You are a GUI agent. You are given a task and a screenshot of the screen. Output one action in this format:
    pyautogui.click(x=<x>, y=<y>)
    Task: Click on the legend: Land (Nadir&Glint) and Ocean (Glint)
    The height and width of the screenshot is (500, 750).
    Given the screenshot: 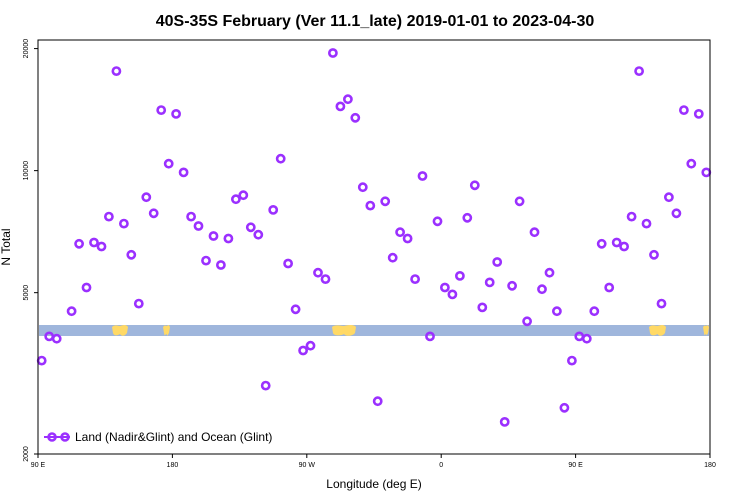 What is the action you would take?
    pyautogui.click(x=158, y=437)
    